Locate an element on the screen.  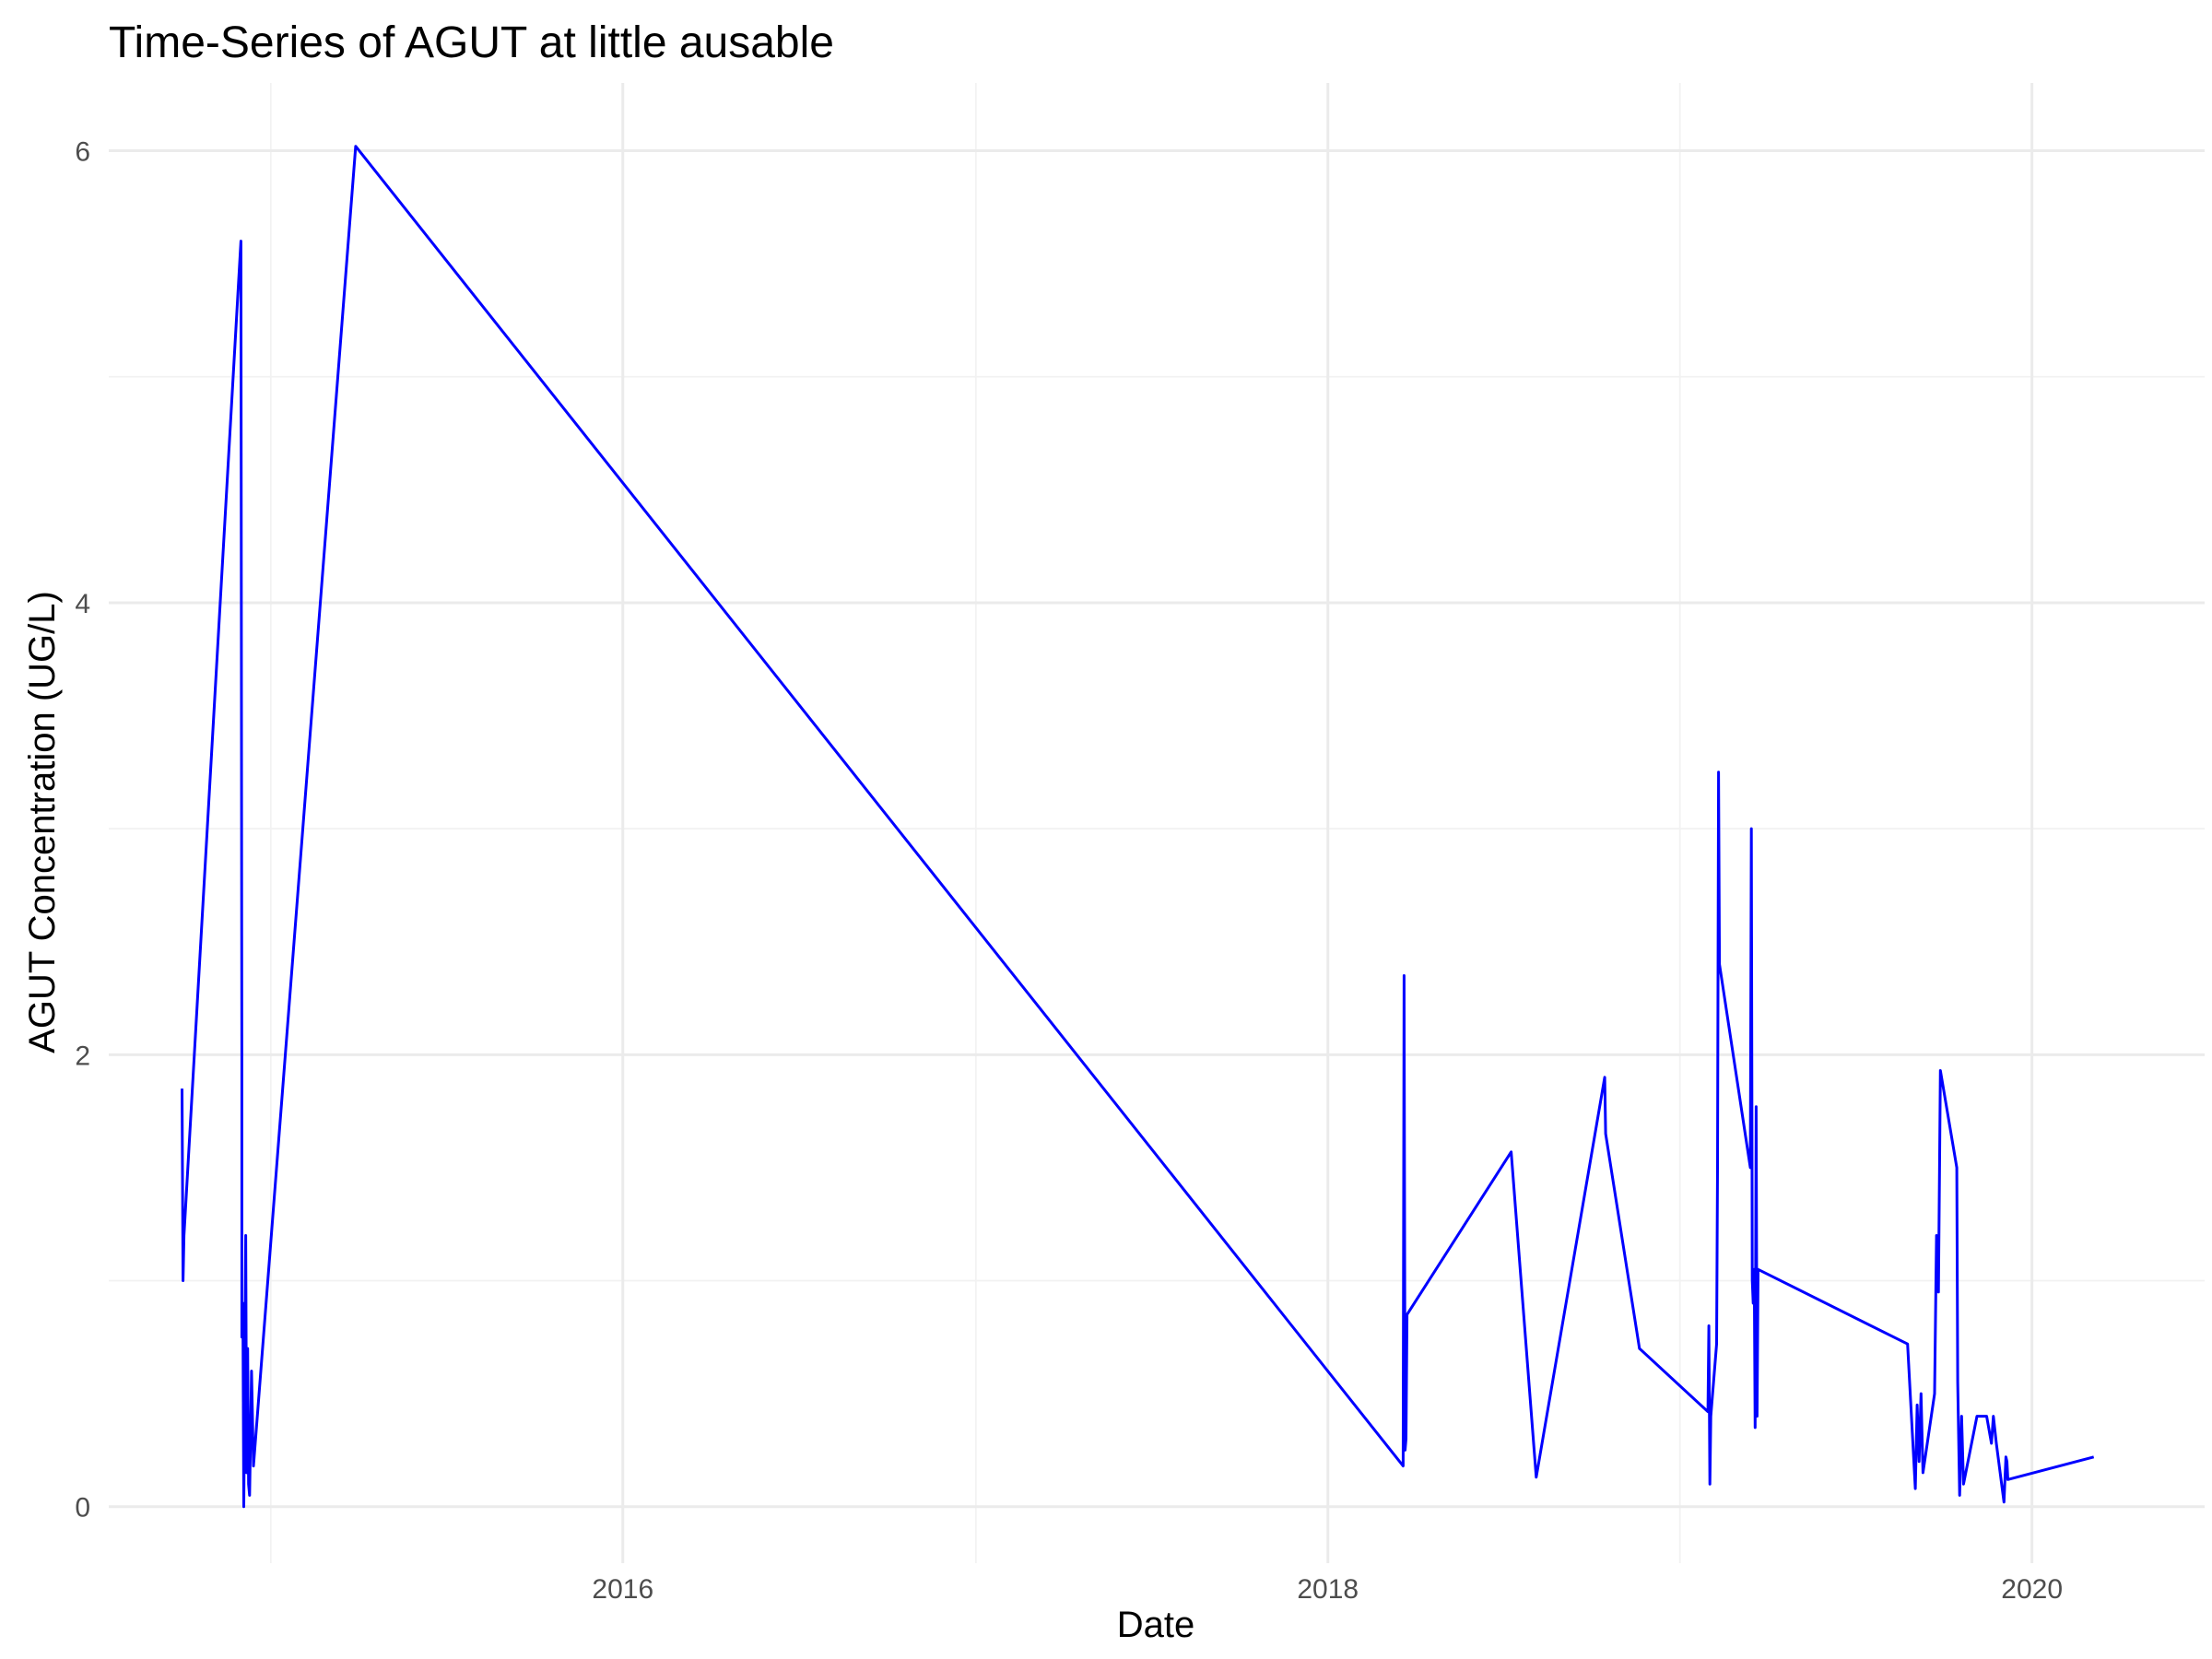
x-axis-title: Date is located at coordinates (1156, 1625).